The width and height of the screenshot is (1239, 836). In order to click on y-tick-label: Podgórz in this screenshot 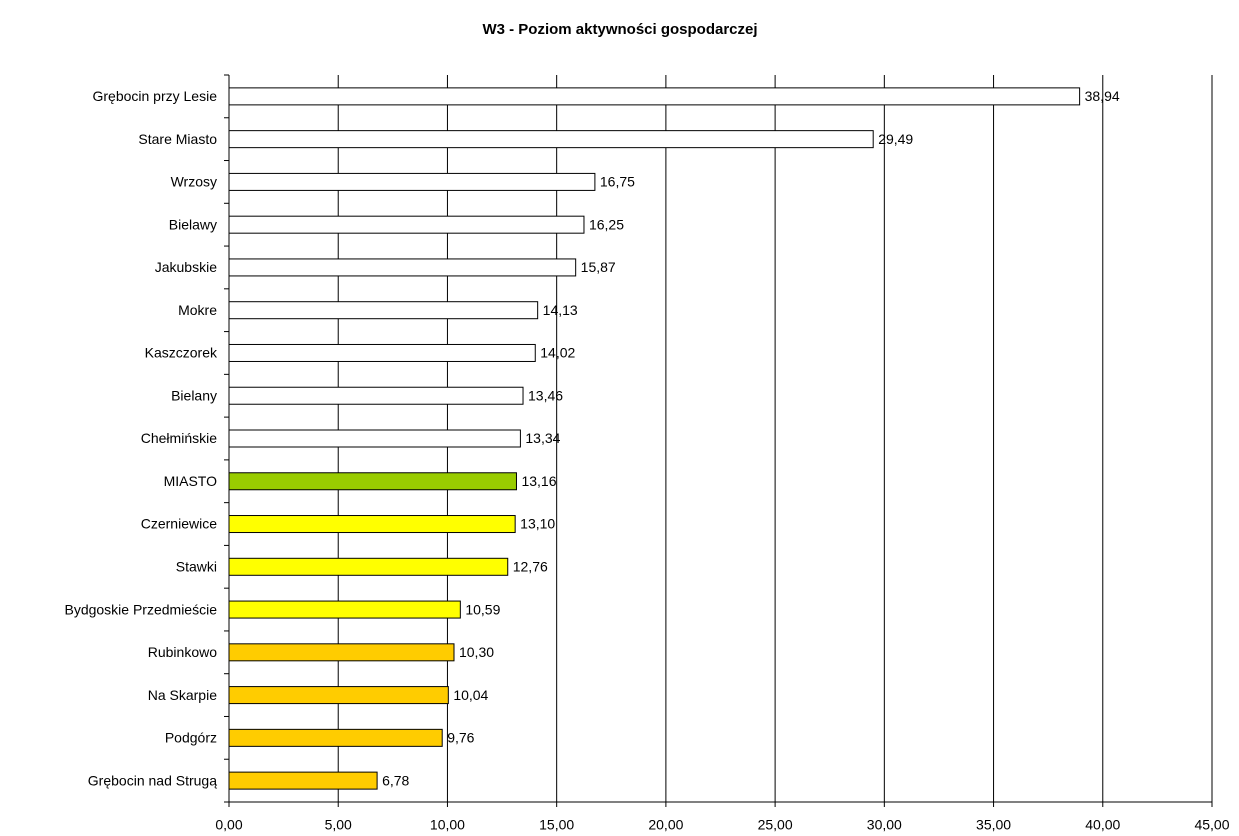, I will do `click(191, 738)`.